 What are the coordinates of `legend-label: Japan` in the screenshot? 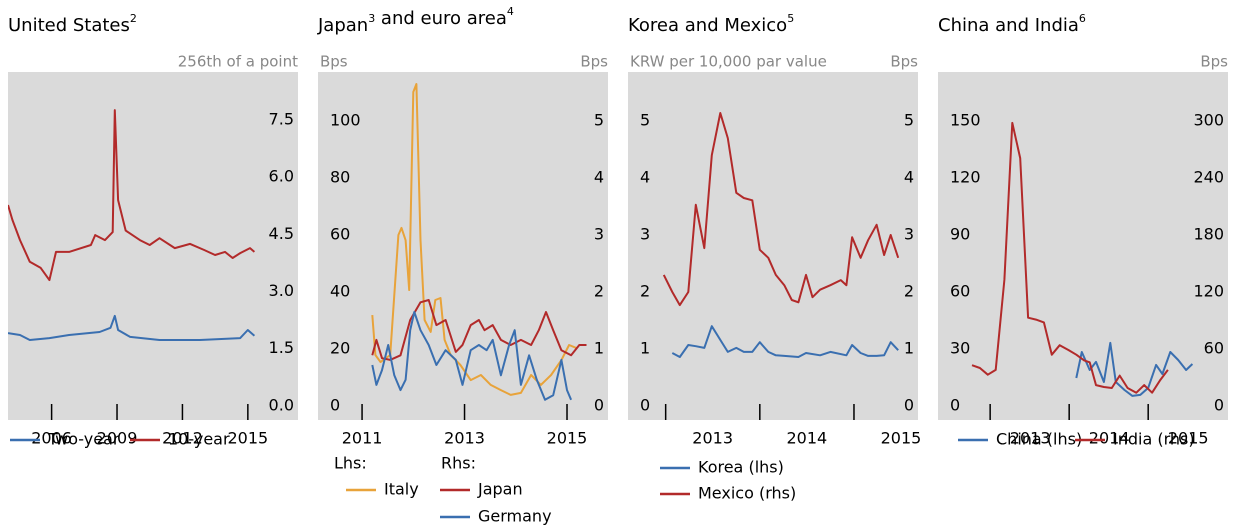 It's located at (500, 489).